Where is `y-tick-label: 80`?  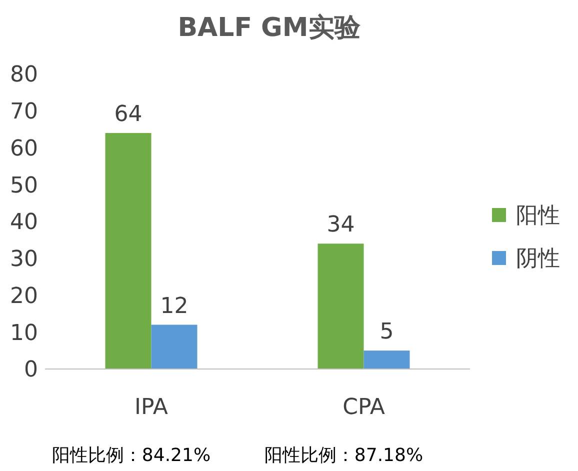 y-tick-label: 80 is located at coordinates (24, 75).